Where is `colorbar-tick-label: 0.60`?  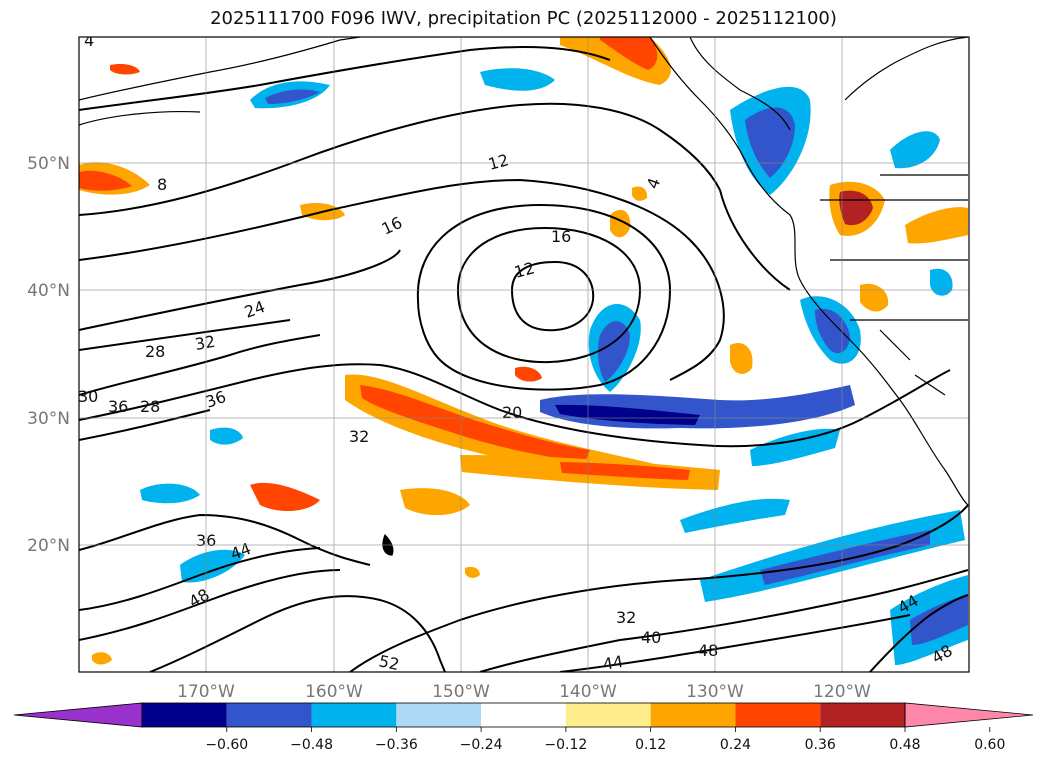 colorbar-tick-label: 0.60 is located at coordinates (989, 745).